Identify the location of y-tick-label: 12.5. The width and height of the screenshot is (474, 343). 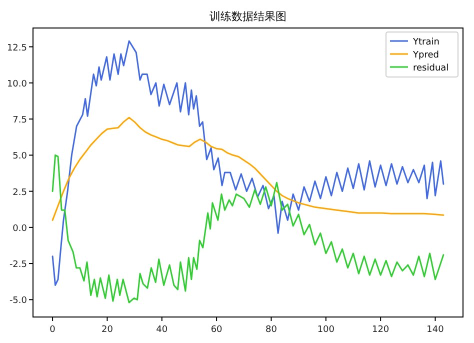
(16, 48).